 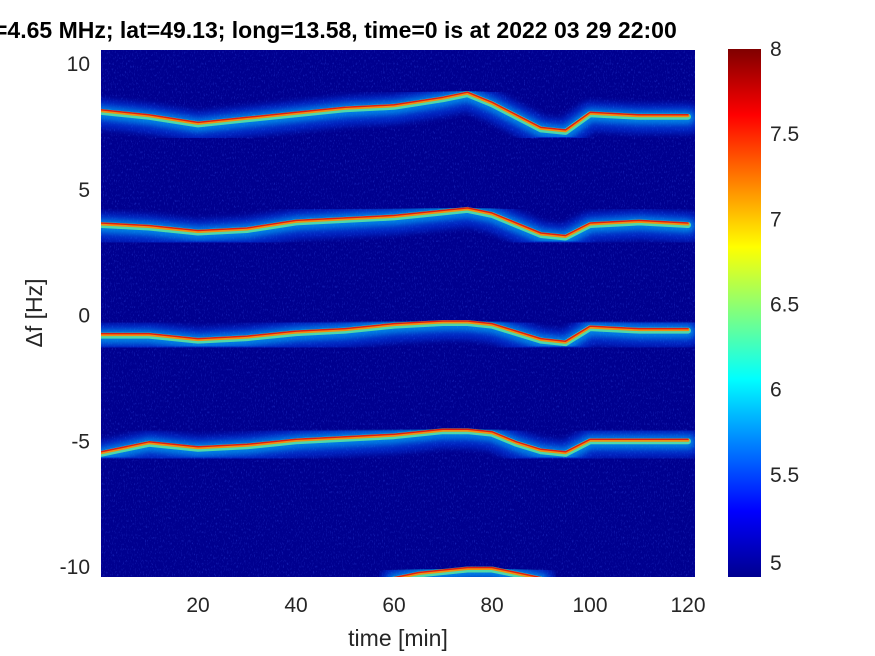 I want to click on colorbar-tick-label: 8, so click(x=776, y=49).